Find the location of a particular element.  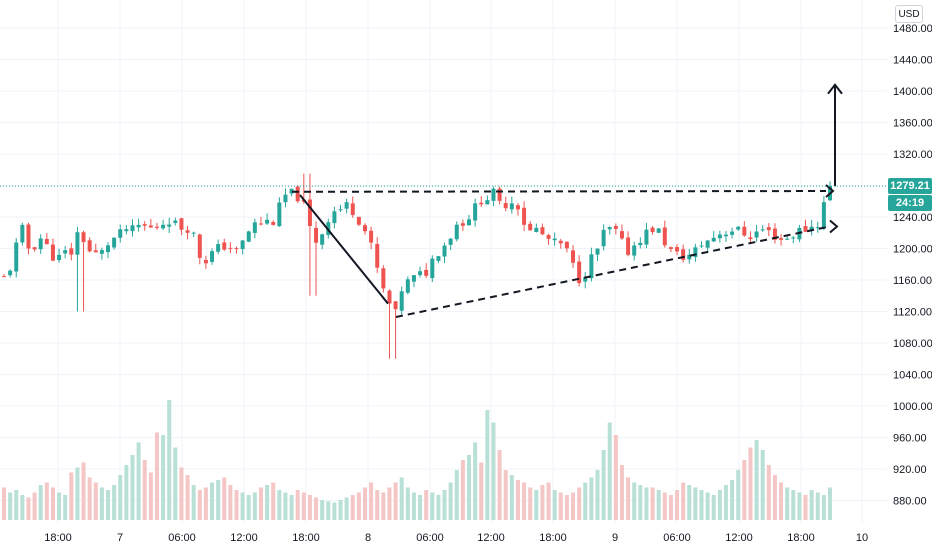

time-tick-label: 12:00 is located at coordinates (739, 538).